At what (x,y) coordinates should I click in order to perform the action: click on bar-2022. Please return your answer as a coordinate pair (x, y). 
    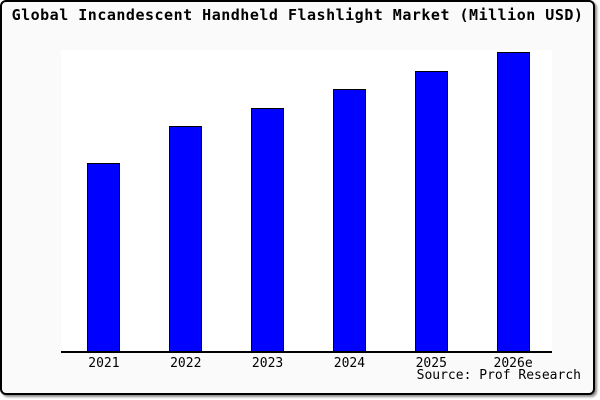
    Looking at the image, I should click on (186, 238).